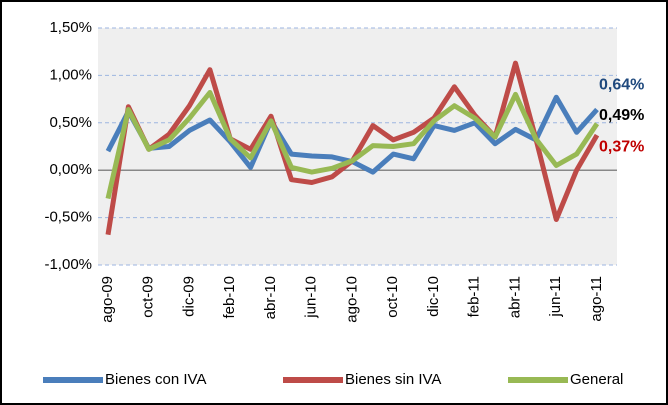  I want to click on x-tick-label: dic-09, so click(188, 296).